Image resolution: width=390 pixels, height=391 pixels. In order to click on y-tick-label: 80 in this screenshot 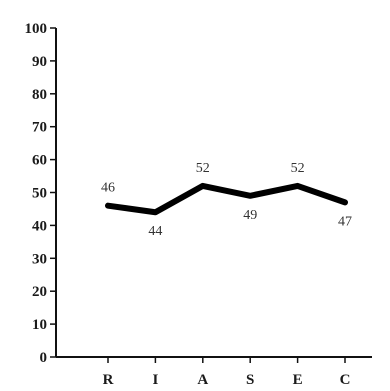, I will do `click(39, 95)`.